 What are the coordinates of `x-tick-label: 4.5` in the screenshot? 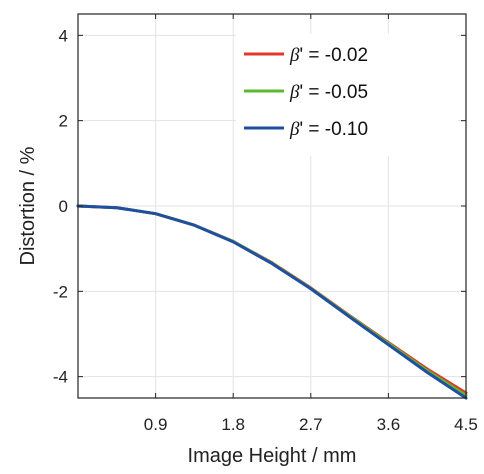 It's located at (466, 424).